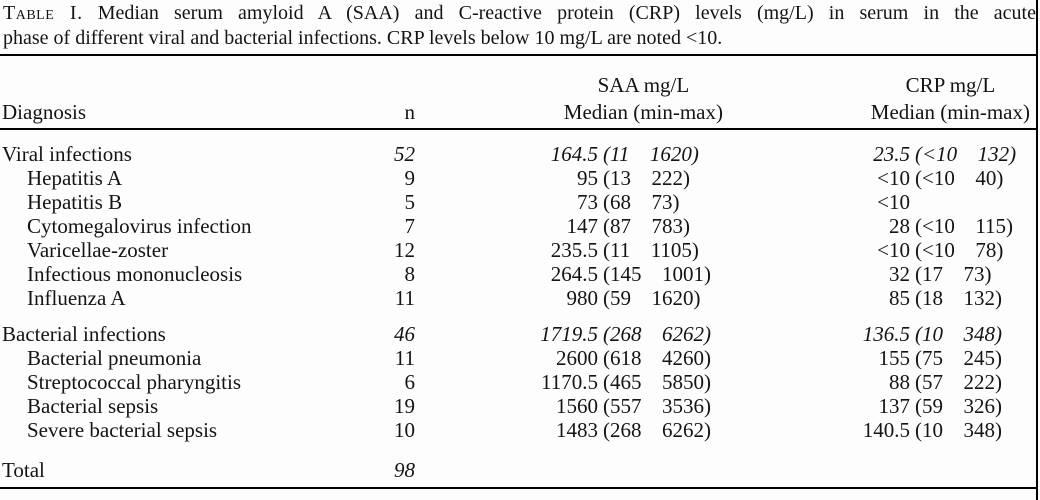 Image resolution: width=1040 pixels, height=500 pixels. I want to click on diagnosis-cell: Bacterial pneumonia, so click(114, 358).